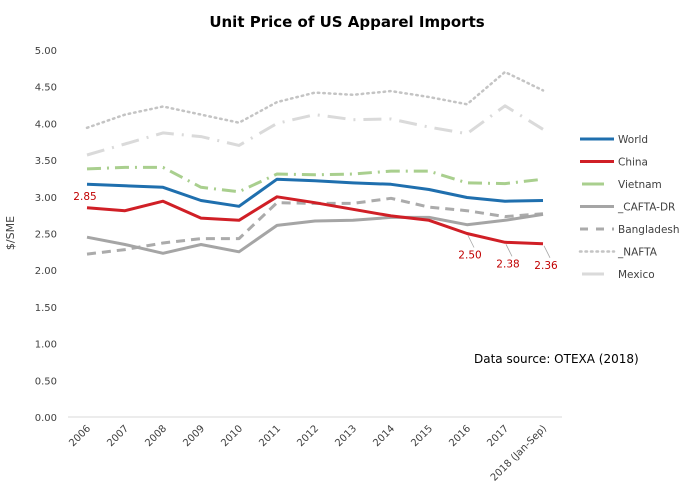  Describe the element at coordinates (384, 436) in the screenshot. I see `x-tick-label: 2014` at that location.